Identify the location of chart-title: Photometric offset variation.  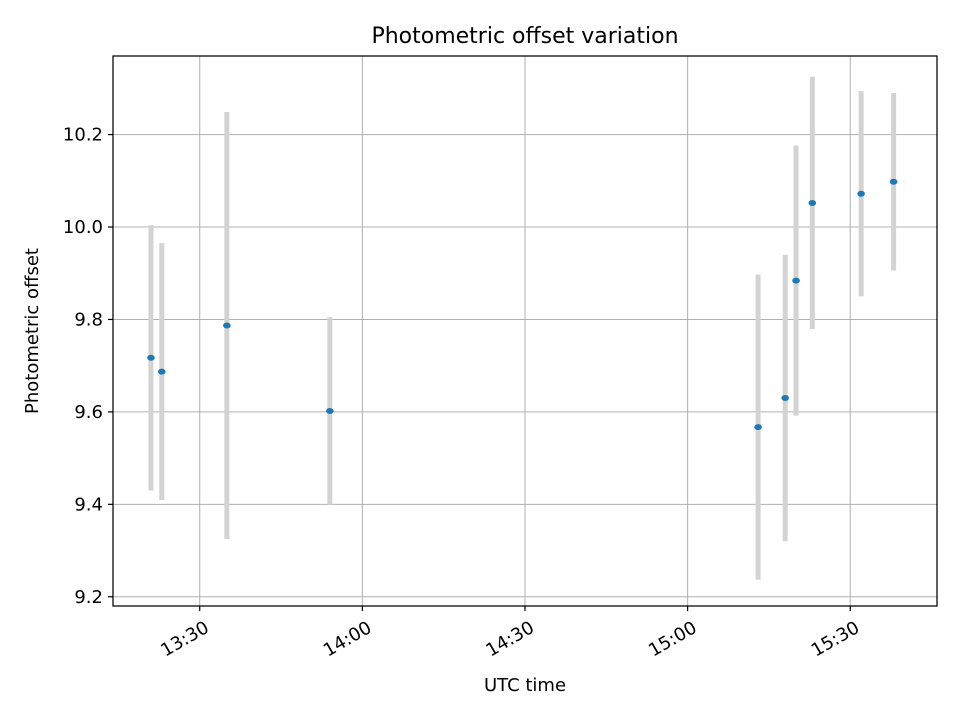
(524, 36).